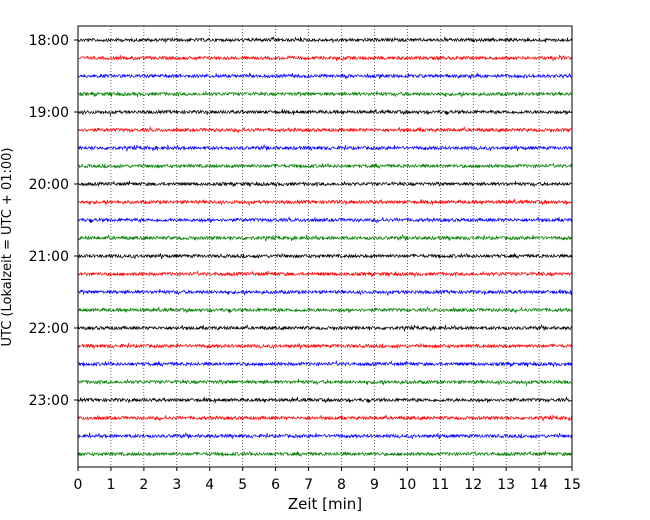 The height and width of the screenshot is (520, 650). Describe the element at coordinates (325, 165) in the screenshot. I see `trace-1945` at that location.